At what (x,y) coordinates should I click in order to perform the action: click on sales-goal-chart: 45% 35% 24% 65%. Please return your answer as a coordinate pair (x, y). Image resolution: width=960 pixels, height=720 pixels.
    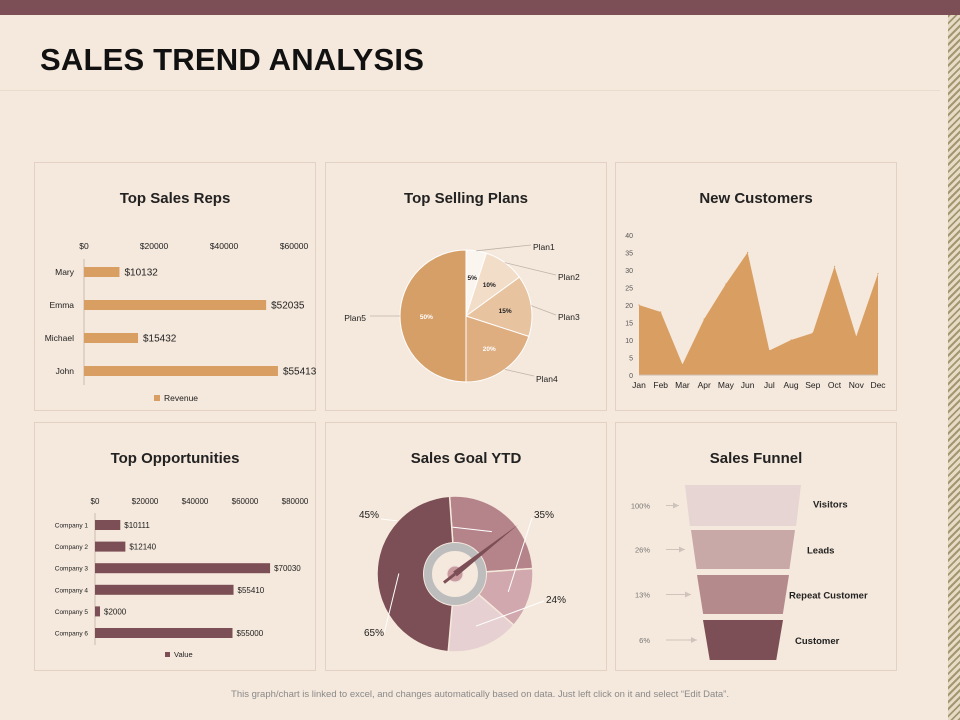
    Looking at the image, I should click on (467, 547).